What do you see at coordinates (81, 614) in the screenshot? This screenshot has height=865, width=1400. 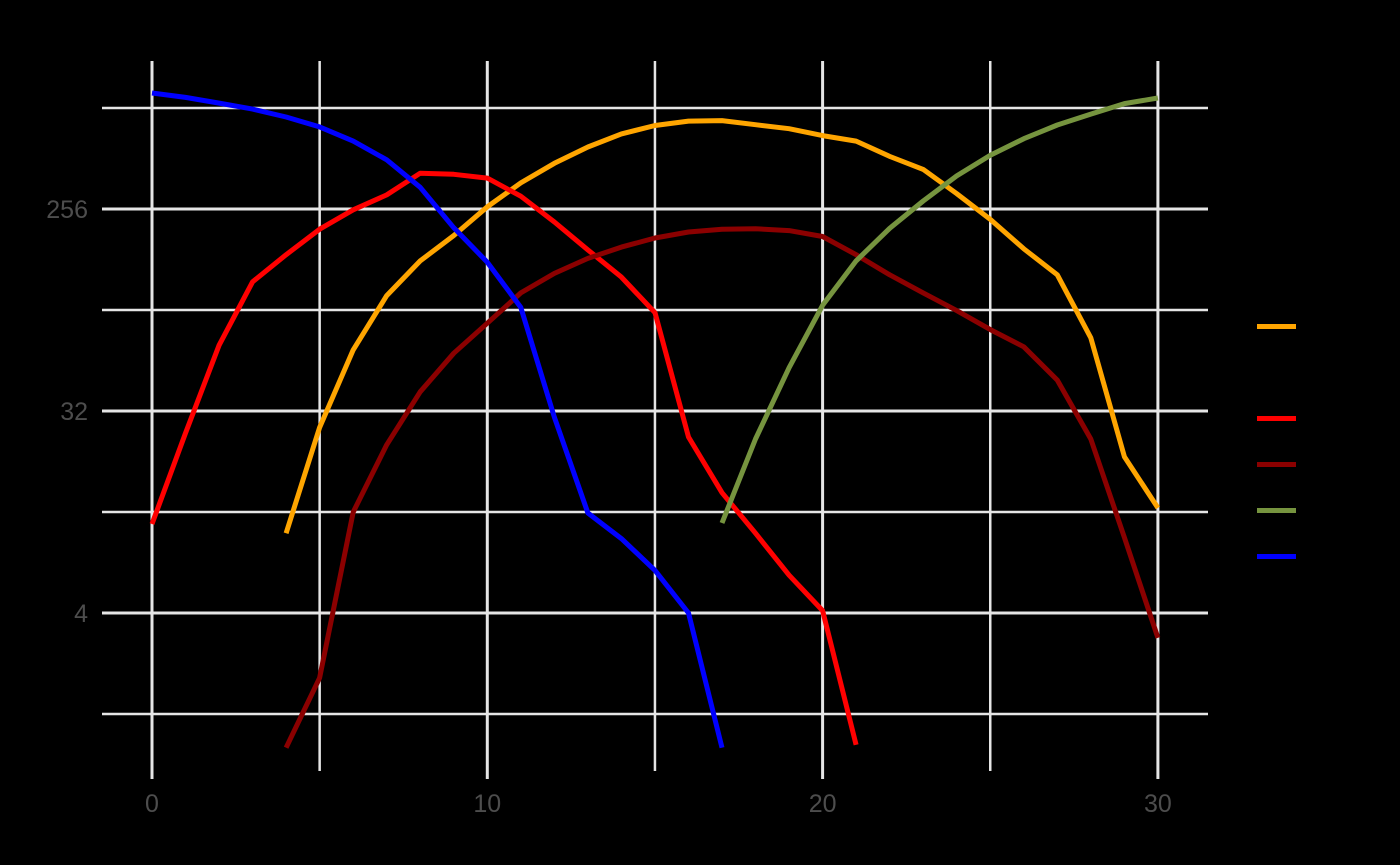 I see `y-axis-tick-label: 4` at bounding box center [81, 614].